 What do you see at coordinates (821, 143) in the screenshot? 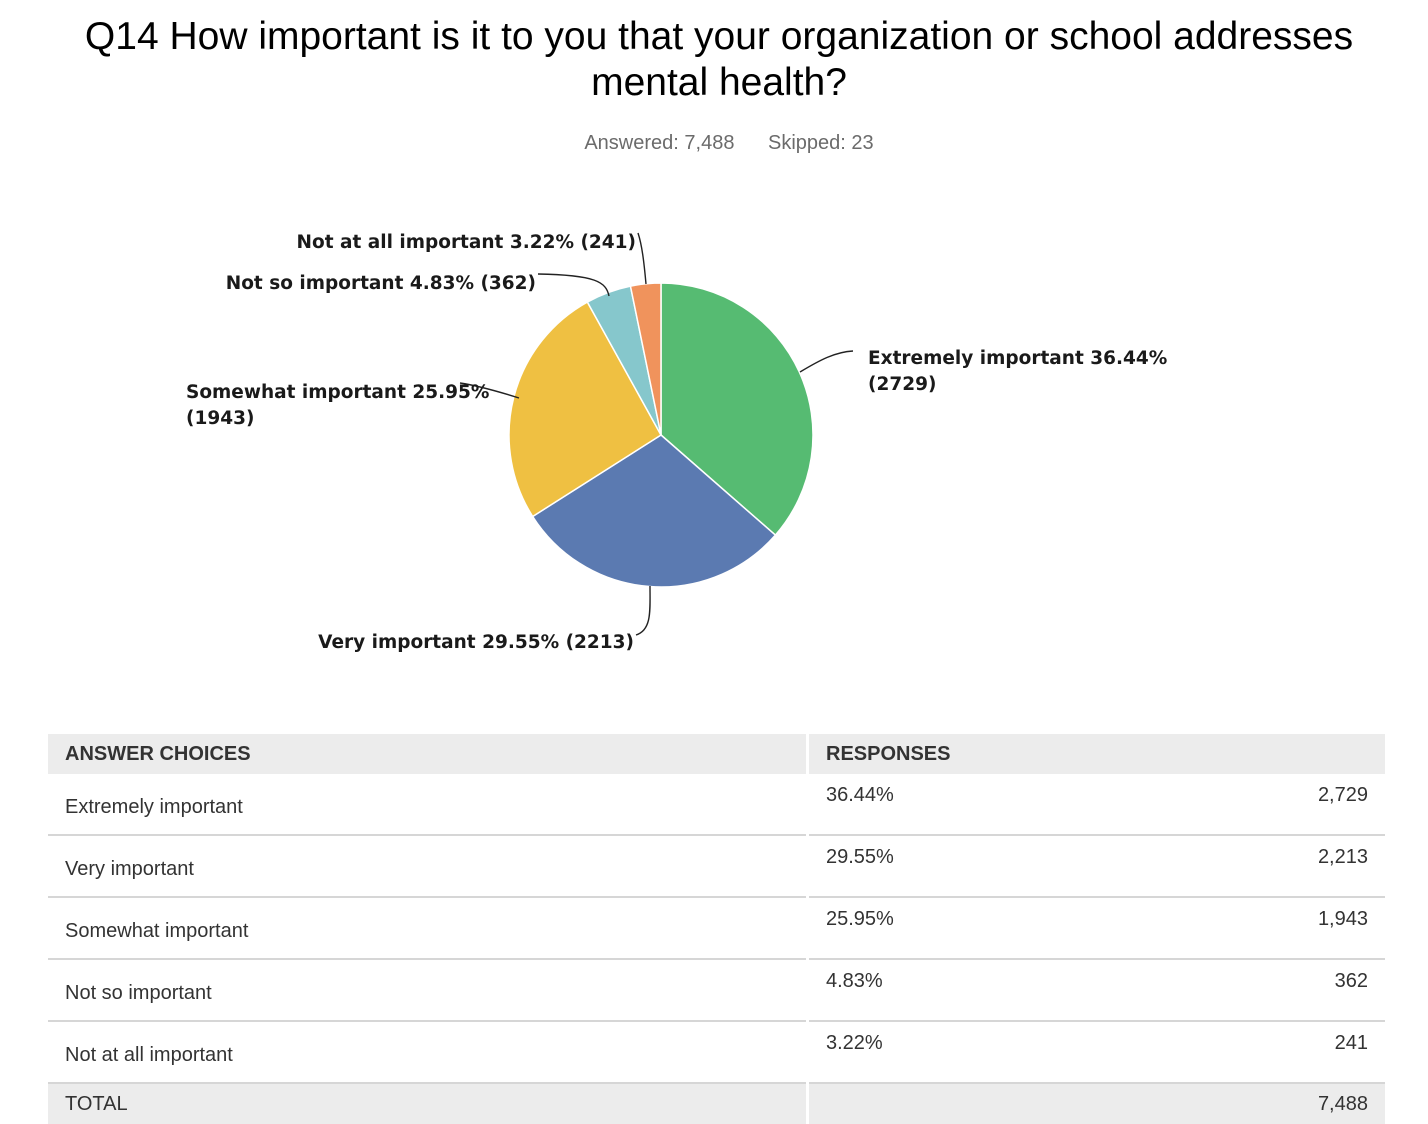
I see `skipped-count: Skipped: 23` at bounding box center [821, 143].